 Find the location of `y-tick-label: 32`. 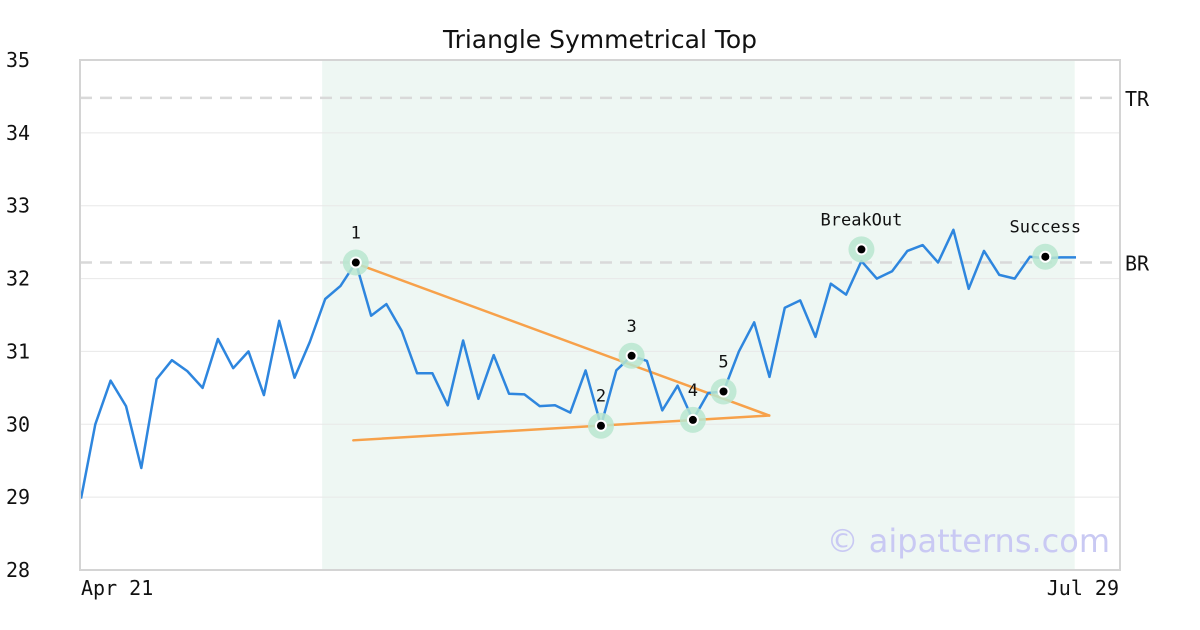

y-tick-label: 32 is located at coordinates (18, 279).